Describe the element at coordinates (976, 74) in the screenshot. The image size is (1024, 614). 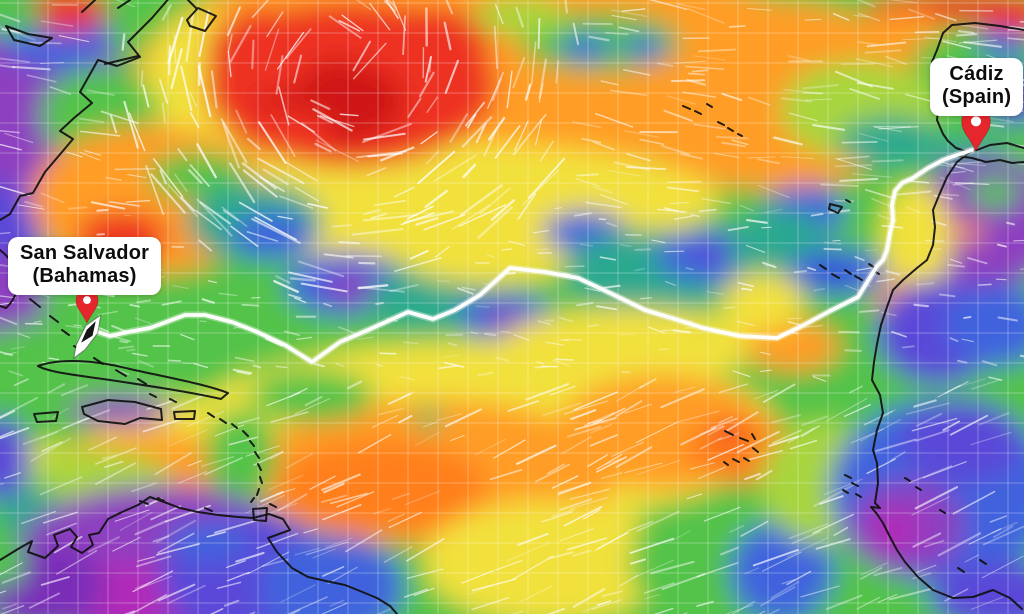
I see `label-cadiz-line1: Cádiz` at that location.